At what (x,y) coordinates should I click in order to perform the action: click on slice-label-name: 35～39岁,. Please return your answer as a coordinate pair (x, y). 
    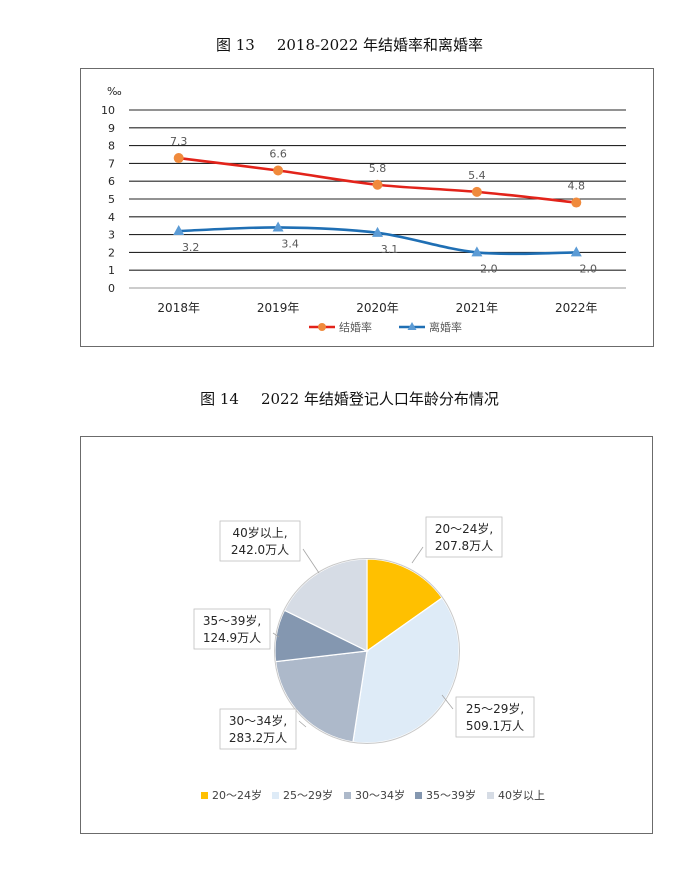
    Looking at the image, I should click on (232, 620).